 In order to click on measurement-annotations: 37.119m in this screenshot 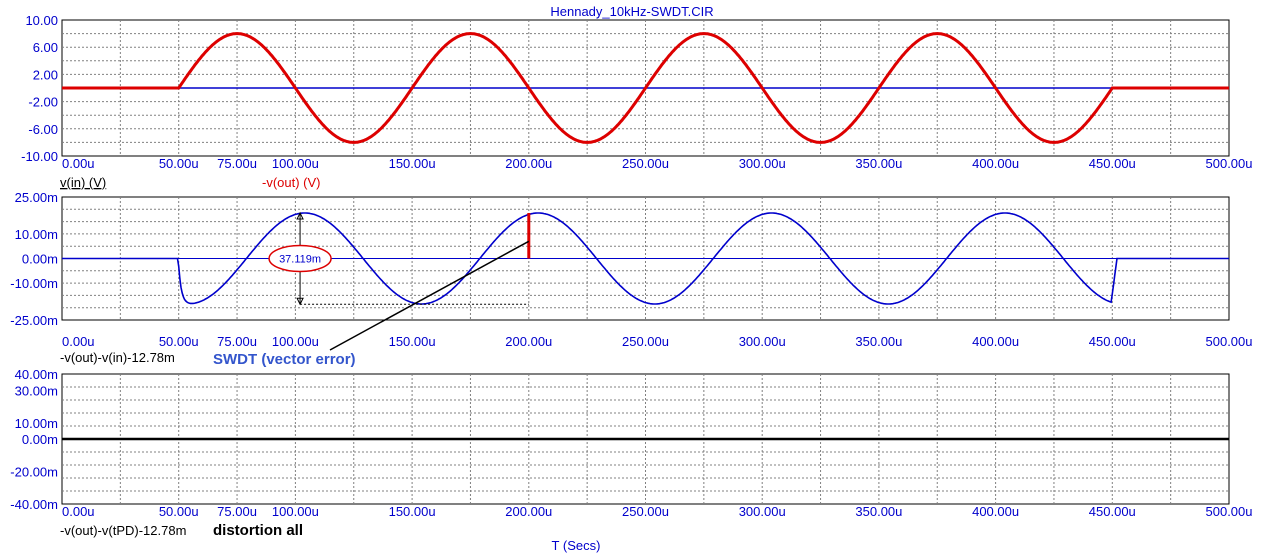, I will do `click(399, 281)`.